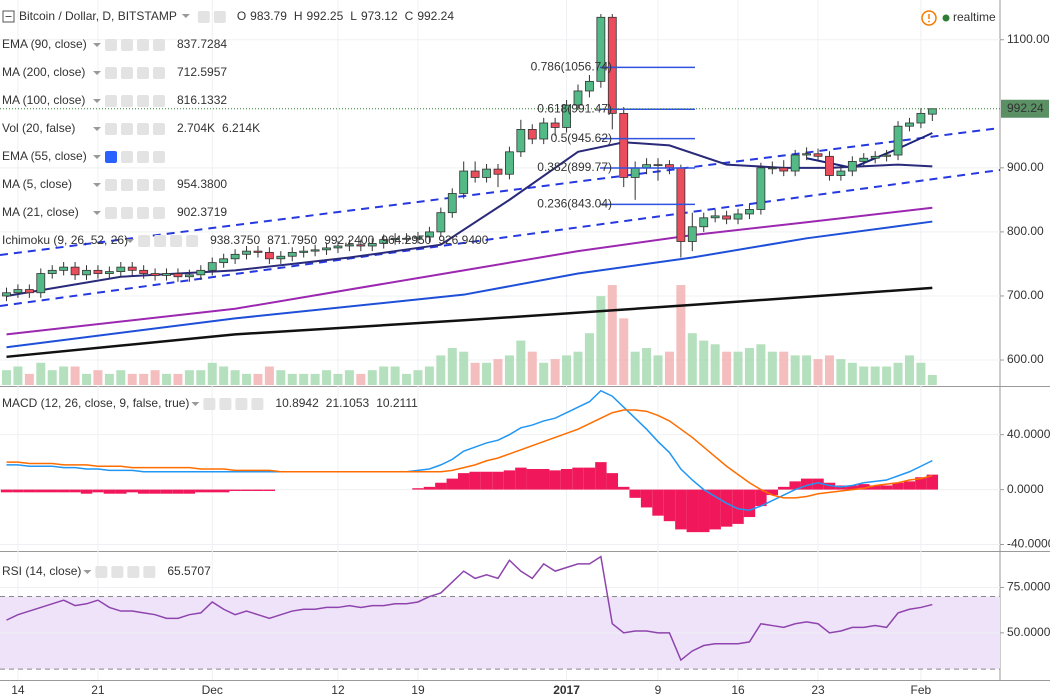 The width and height of the screenshot is (1050, 700). What do you see at coordinates (921, 690) in the screenshot?
I see `x-tick-label: Feb` at bounding box center [921, 690].